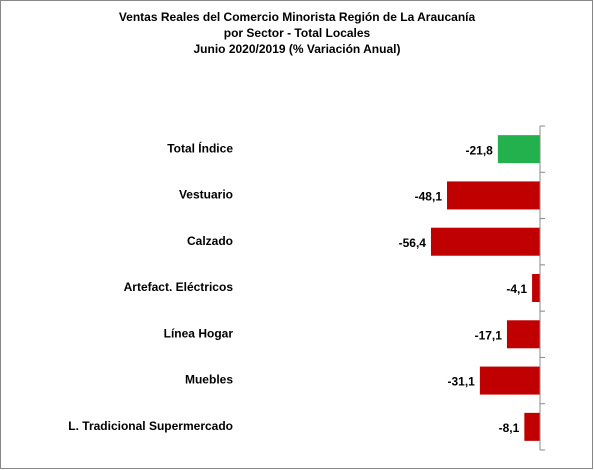 This screenshot has width=594, height=470. I want to click on category-label: Línea Hogar, so click(199, 333).